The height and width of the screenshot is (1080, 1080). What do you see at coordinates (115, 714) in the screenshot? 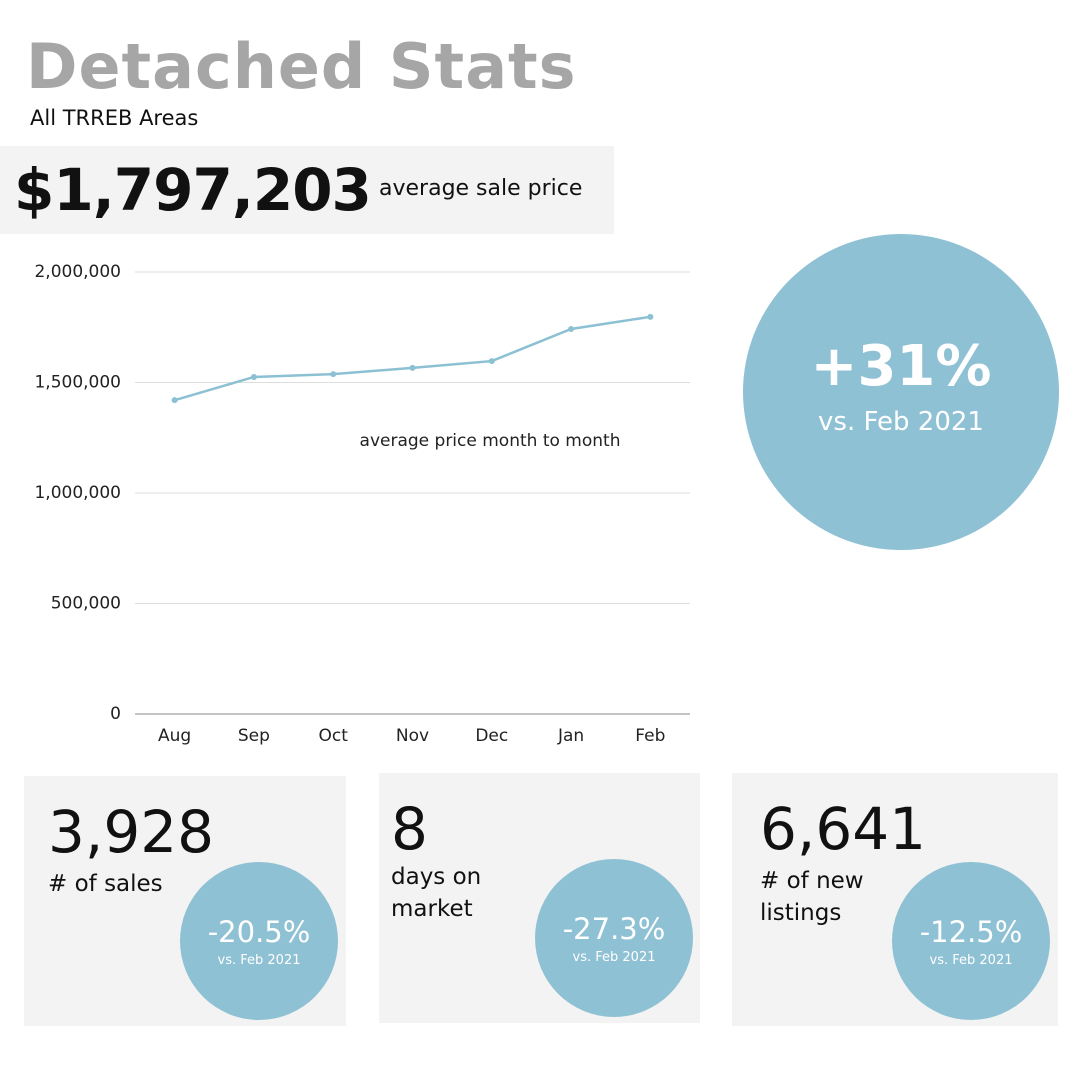
I see `y-tick-label: 0` at bounding box center [115, 714].